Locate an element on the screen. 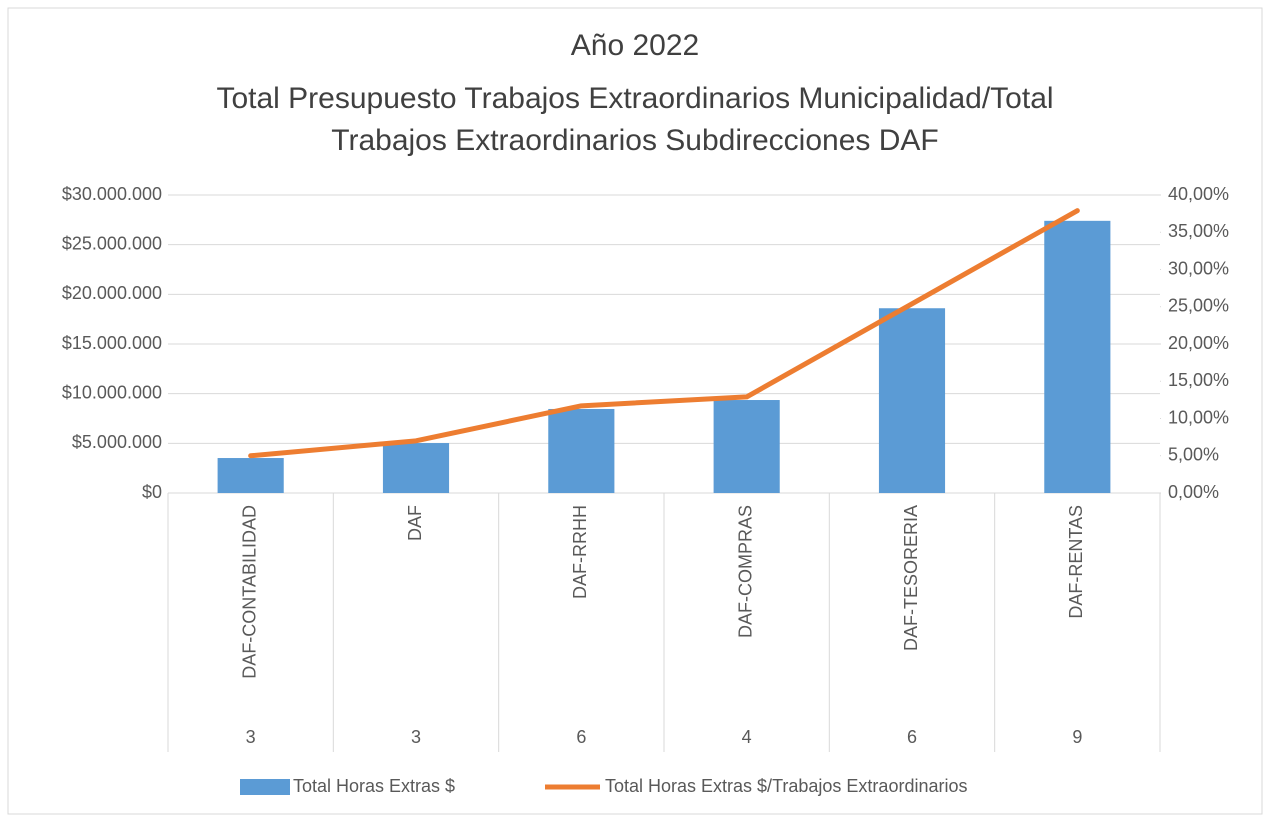  y2-tick-label: 35,00% is located at coordinates (1198, 231).